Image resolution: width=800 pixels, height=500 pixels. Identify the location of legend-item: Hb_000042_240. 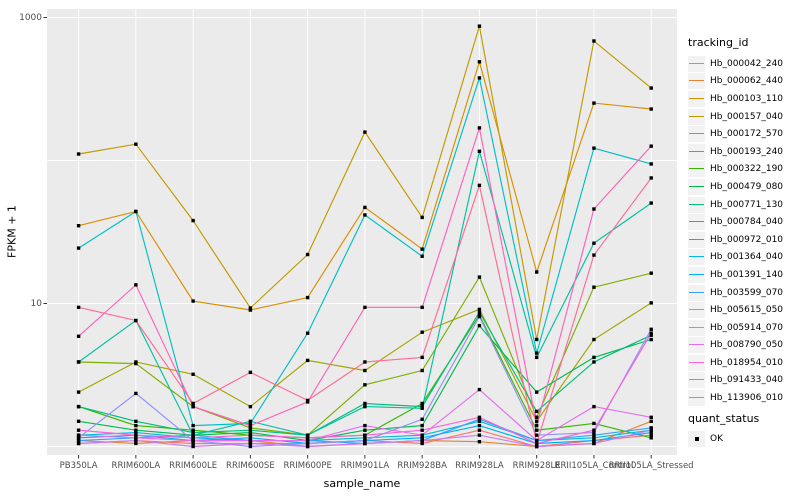
(744, 64).